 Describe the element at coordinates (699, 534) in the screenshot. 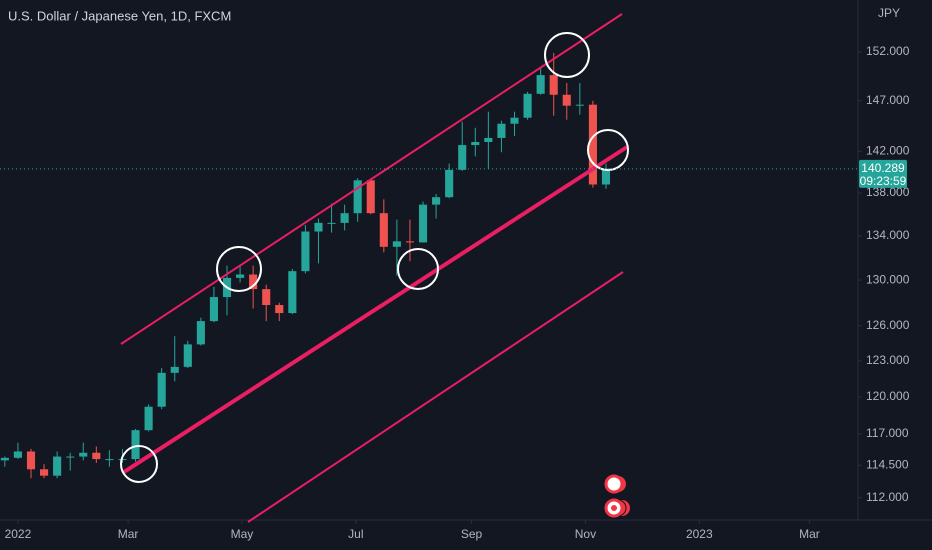

I see `x-tick-label: 2023` at that location.